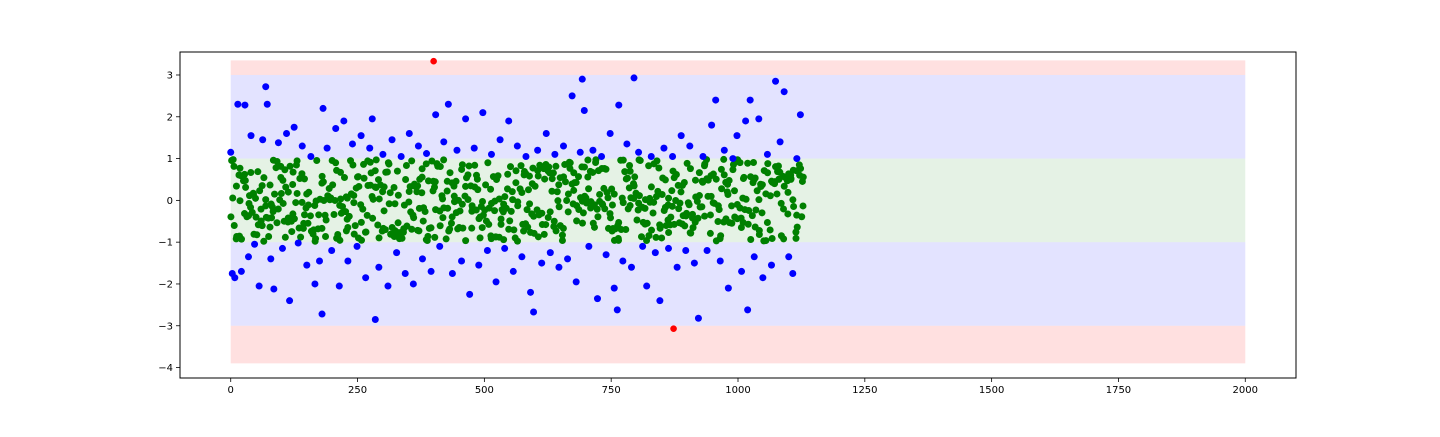 The width and height of the screenshot is (1440, 437). Describe the element at coordinates (743, 387) in the screenshot. I see `x-axis-ticks: 0 250 500 750 1000 1250 1500 1750 2000` at that location.